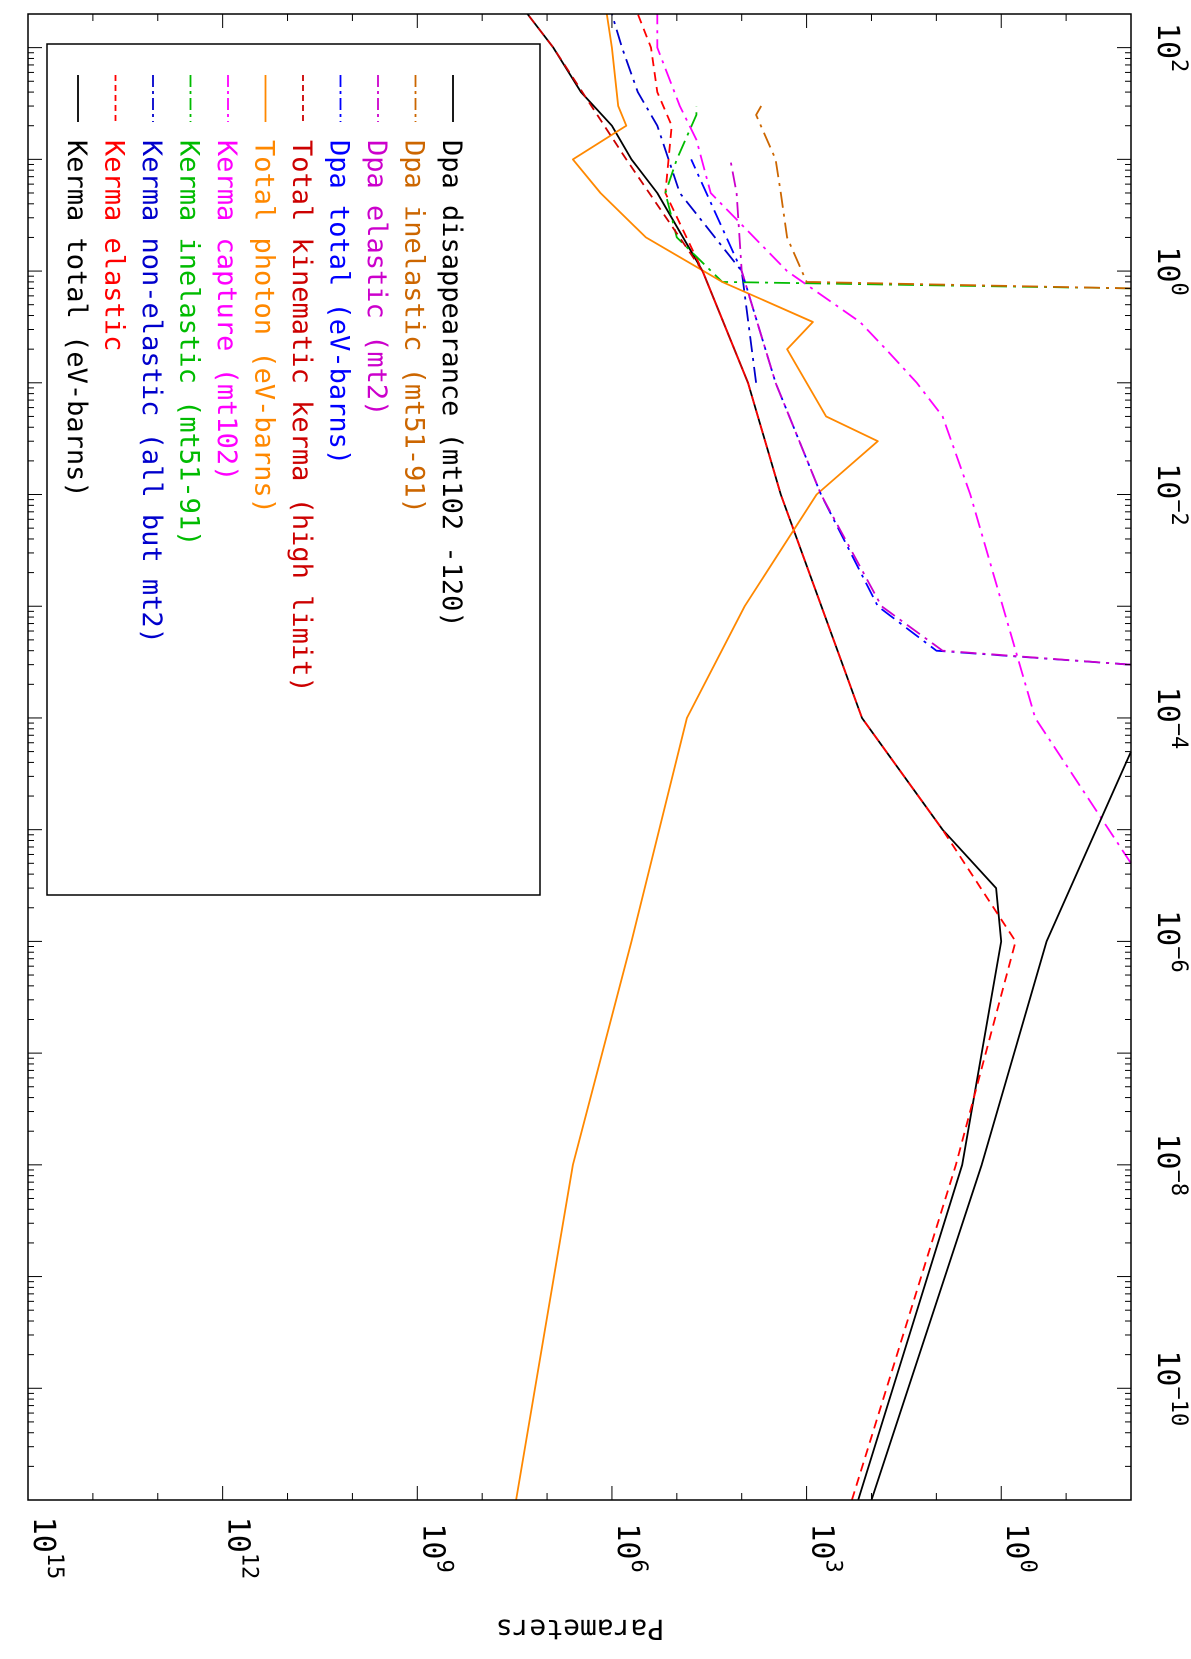 This screenshot has width=1191, height=1659. What do you see at coordinates (435, 1547) in the screenshot?
I see `y-tick-label: 109` at bounding box center [435, 1547].